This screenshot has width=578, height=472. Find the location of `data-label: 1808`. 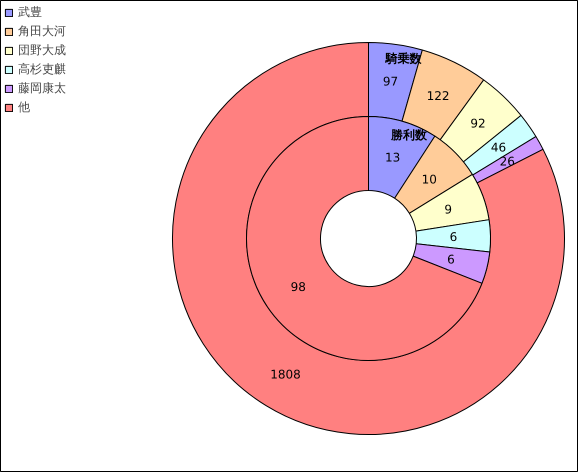

data-label: 1808 is located at coordinates (285, 375).